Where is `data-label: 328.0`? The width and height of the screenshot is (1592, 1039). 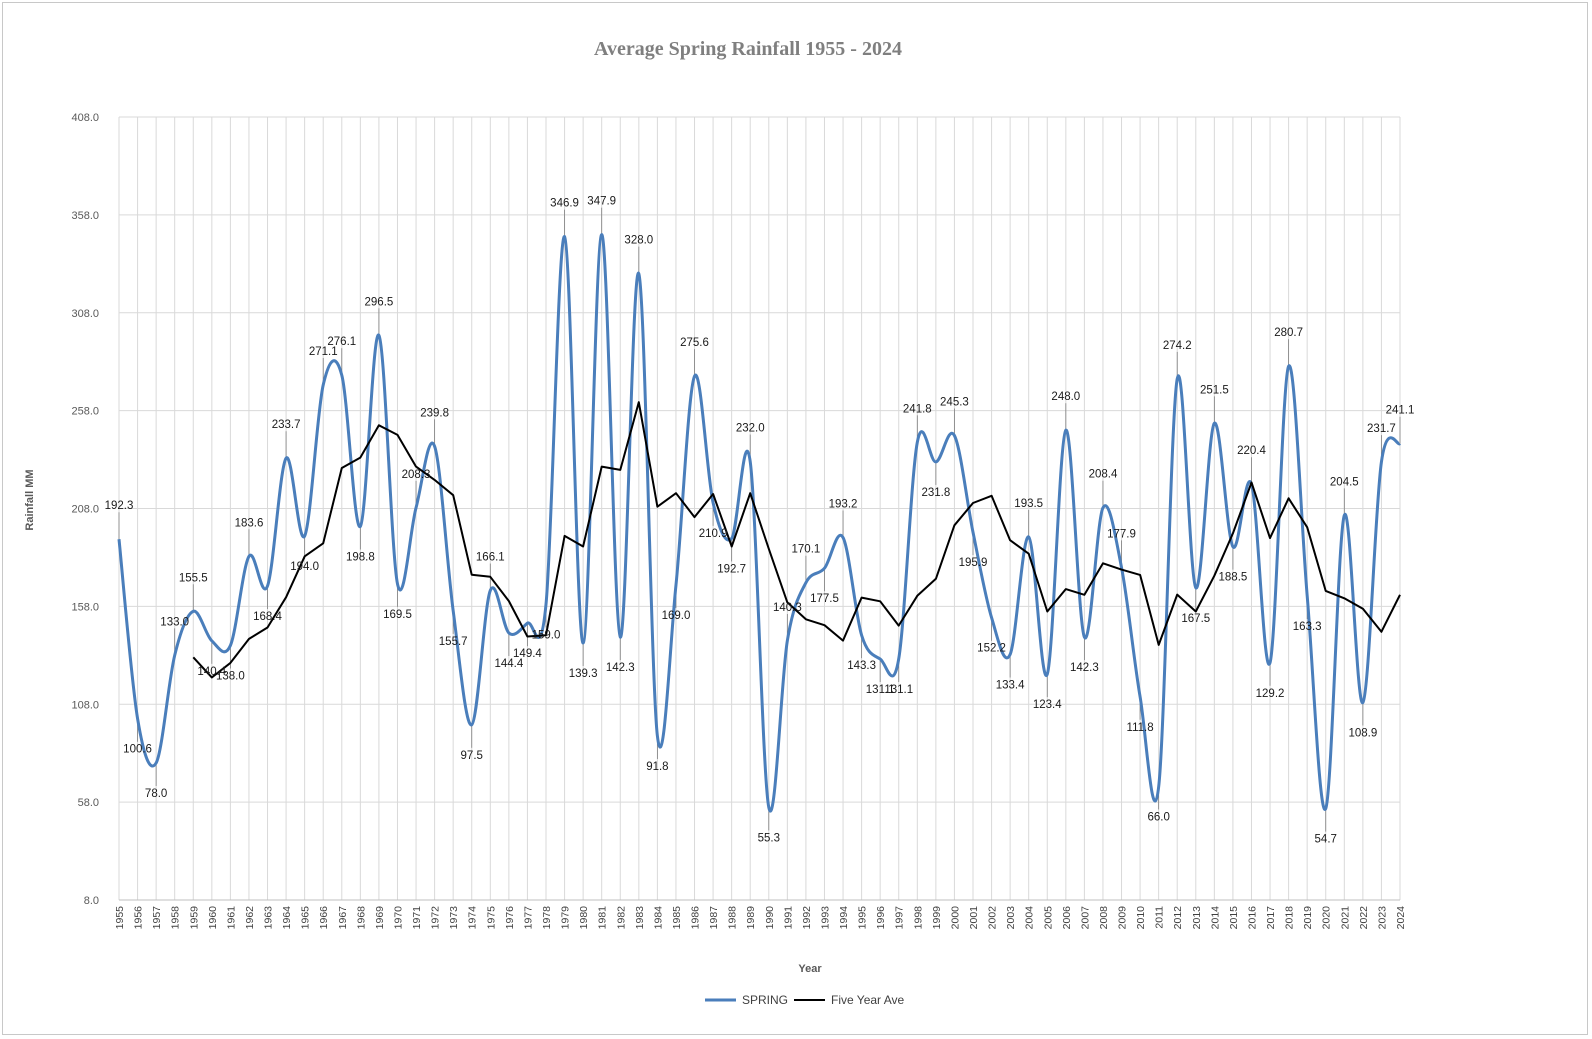 data-label: 328.0 is located at coordinates (638, 241).